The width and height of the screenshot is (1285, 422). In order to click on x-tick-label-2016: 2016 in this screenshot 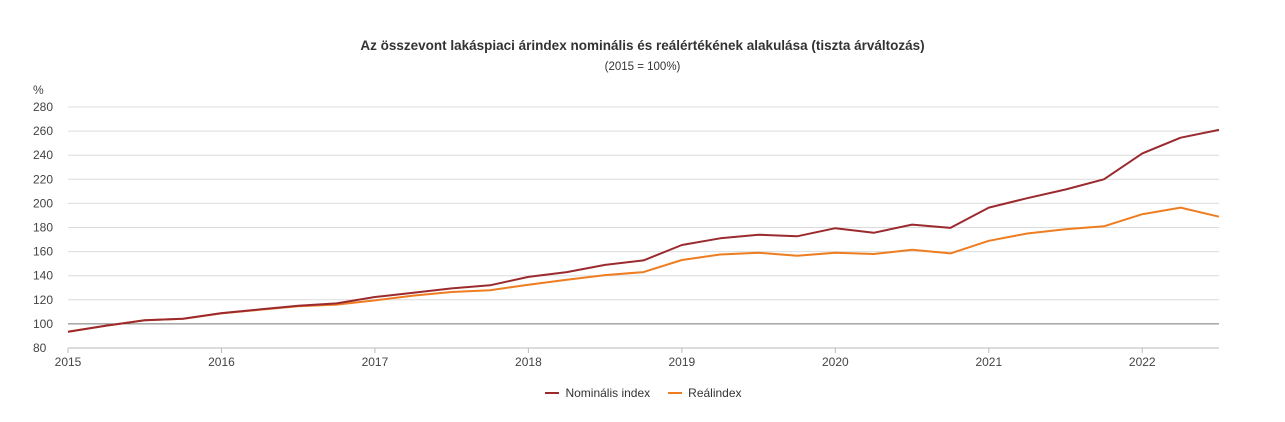, I will do `click(221, 362)`.